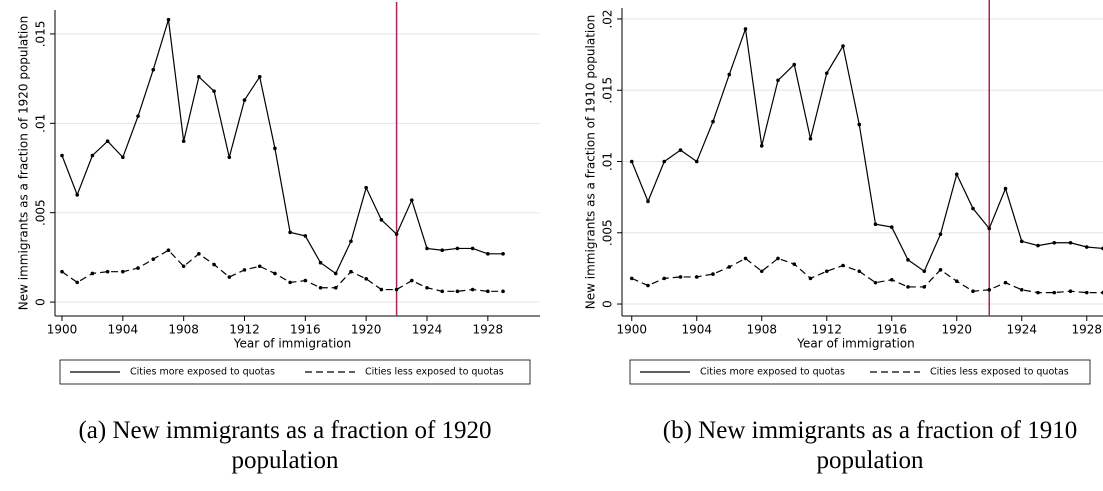 The width and height of the screenshot is (1103, 491). I want to click on series-line, so click(282, 270).